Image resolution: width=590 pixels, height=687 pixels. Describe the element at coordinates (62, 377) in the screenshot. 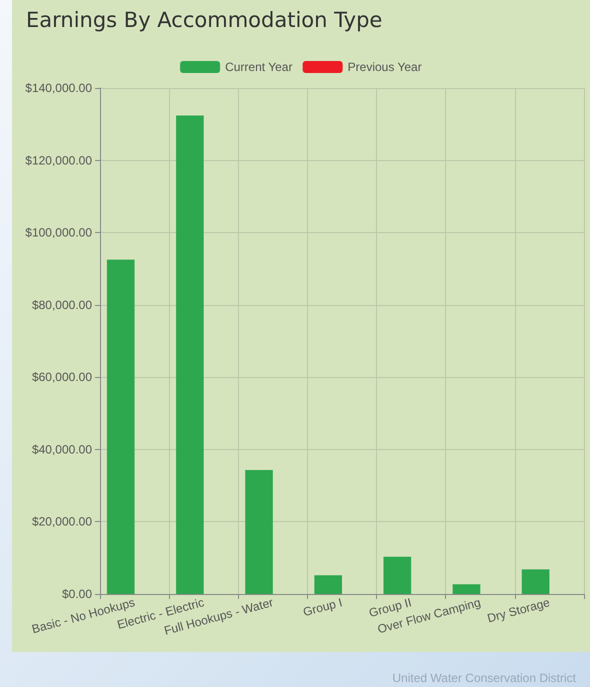

I see `y-tick-label: $60,000.00` at that location.